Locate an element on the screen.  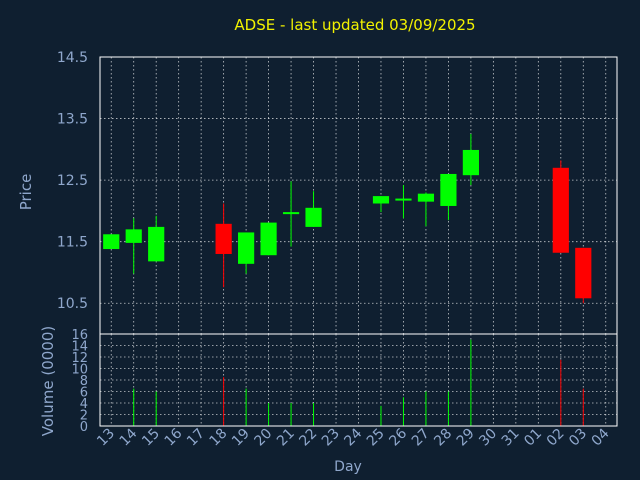
chart-title: ADSE - last updated 03/09/2025 is located at coordinates (354, 25).